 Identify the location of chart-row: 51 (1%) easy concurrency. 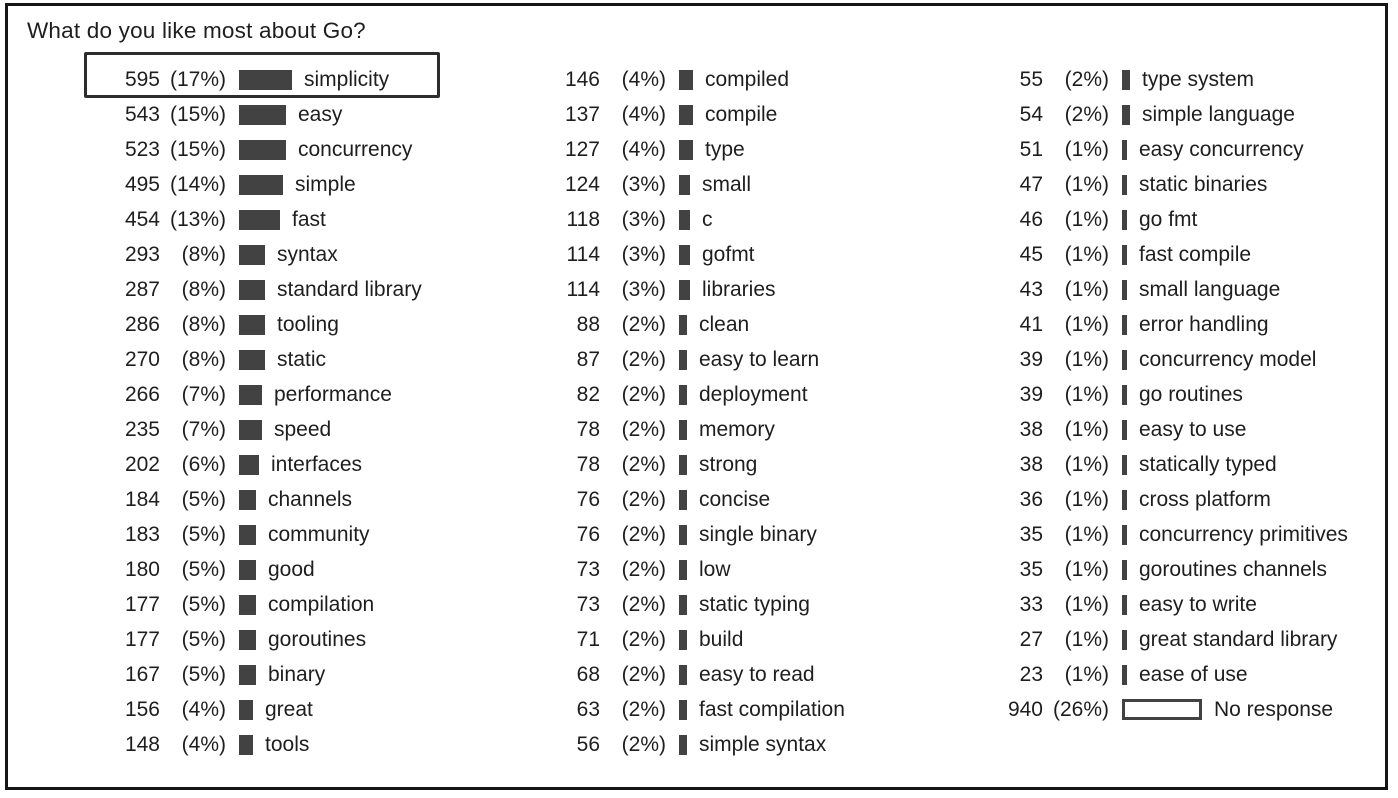
(1170, 149).